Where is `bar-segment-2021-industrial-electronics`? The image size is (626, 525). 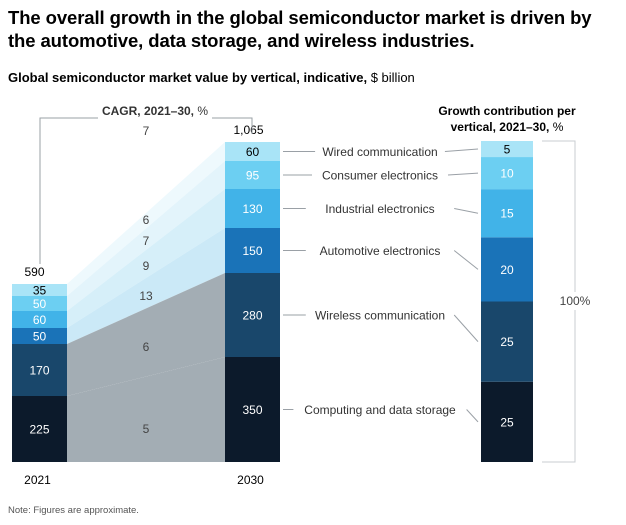 bar-segment-2021-industrial-electronics is located at coordinates (39, 319).